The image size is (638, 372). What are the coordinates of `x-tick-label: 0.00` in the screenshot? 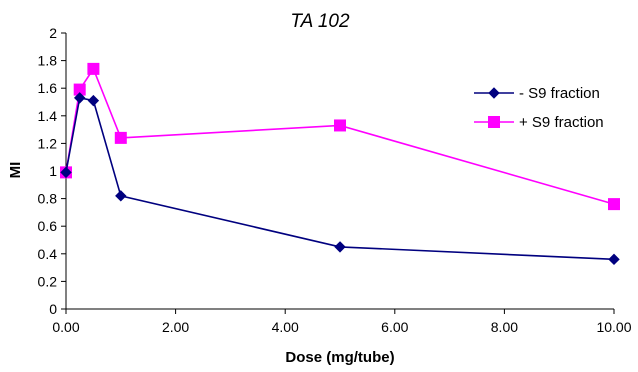 It's located at (65, 327).